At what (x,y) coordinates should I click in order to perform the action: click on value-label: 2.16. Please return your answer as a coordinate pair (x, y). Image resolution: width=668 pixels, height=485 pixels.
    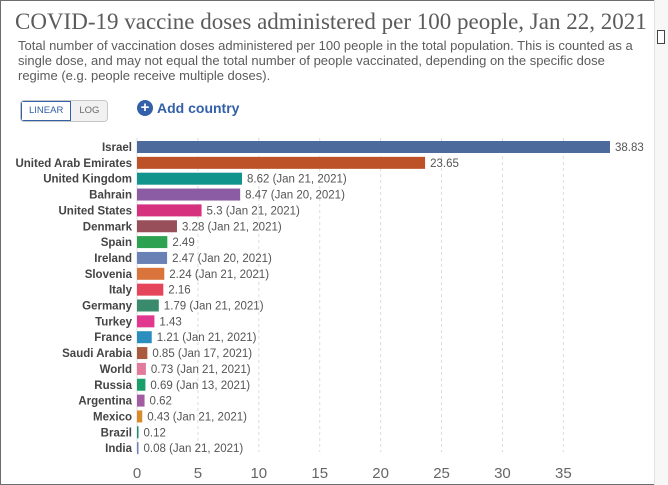
    Looking at the image, I should click on (179, 291).